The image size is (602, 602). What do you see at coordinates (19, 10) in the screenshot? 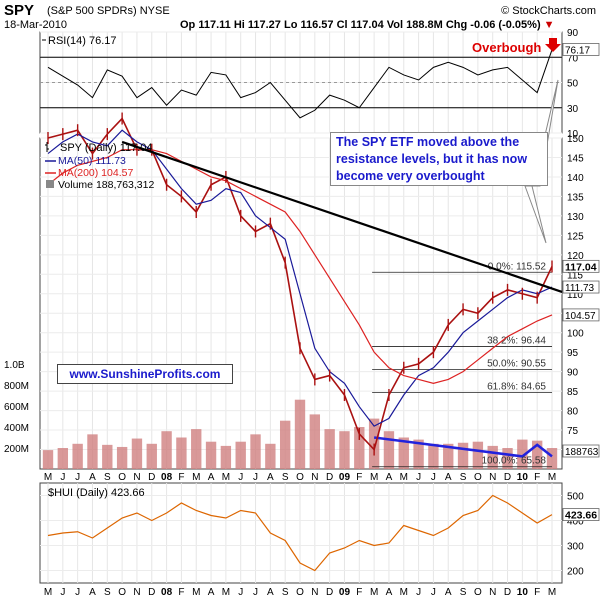
I see `symbol-title: SPY` at bounding box center [19, 10].